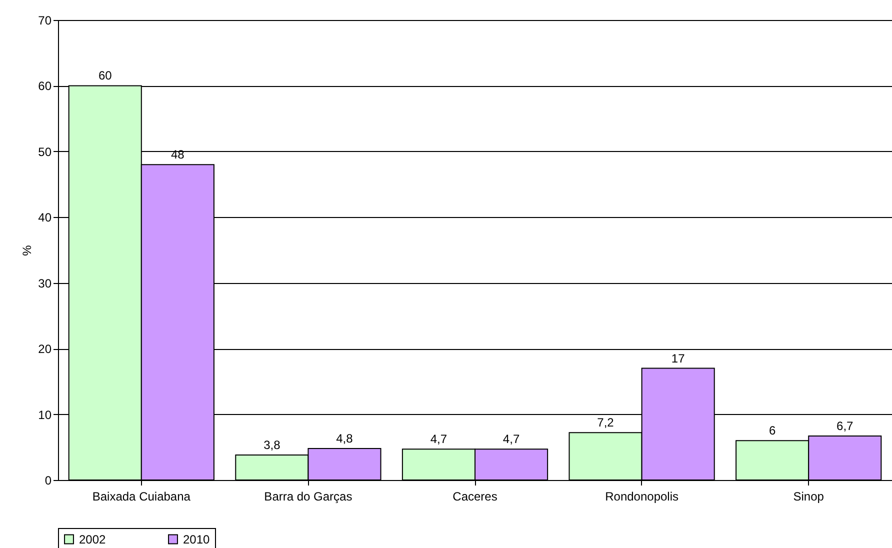 The height and width of the screenshot is (548, 892). What do you see at coordinates (345, 438) in the screenshot?
I see `data-label: 4,8` at bounding box center [345, 438].